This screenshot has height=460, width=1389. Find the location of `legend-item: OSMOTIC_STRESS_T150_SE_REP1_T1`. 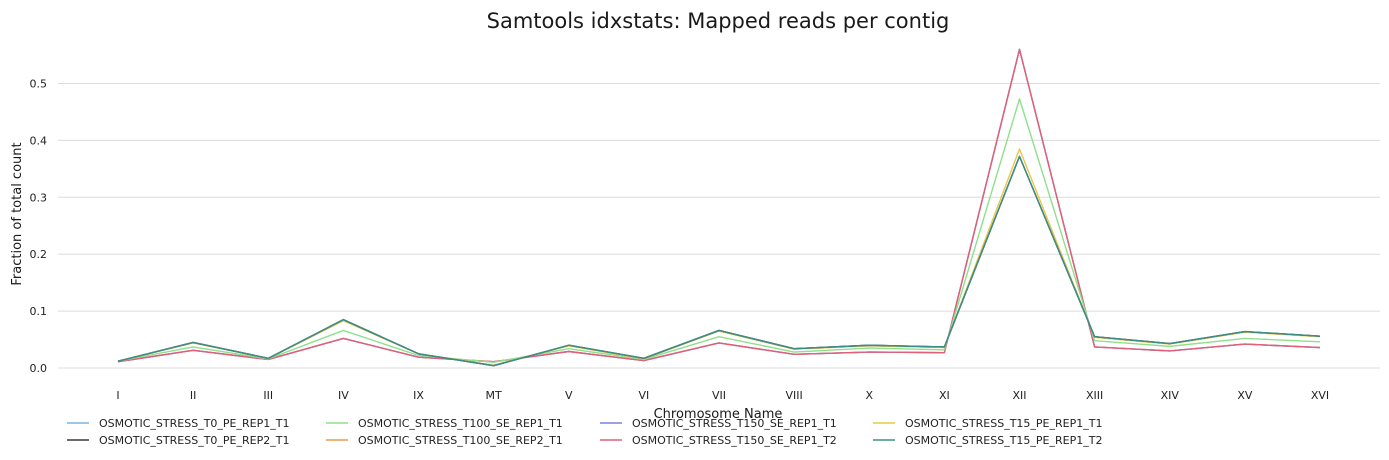

legend-item: OSMOTIC_STRESS_T150_SE_REP1_T1 is located at coordinates (718, 423).